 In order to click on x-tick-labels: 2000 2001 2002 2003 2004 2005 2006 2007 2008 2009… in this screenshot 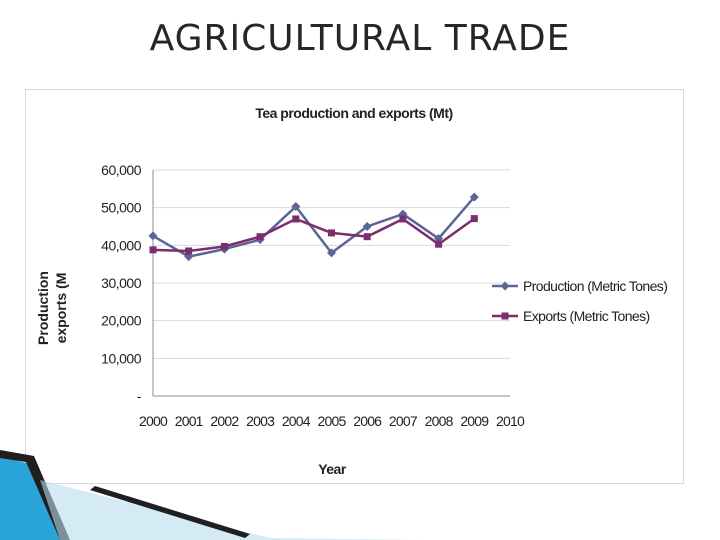, I will do `click(332, 421)`.